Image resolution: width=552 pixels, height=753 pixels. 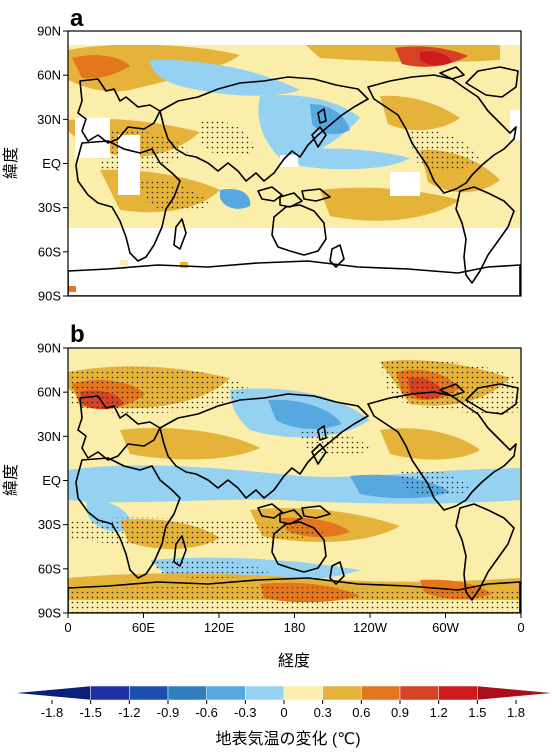 I want to click on panel-b-y-ticks: 90N 60N 30N EQ 30S 60S 90S, so click(x=52, y=481).